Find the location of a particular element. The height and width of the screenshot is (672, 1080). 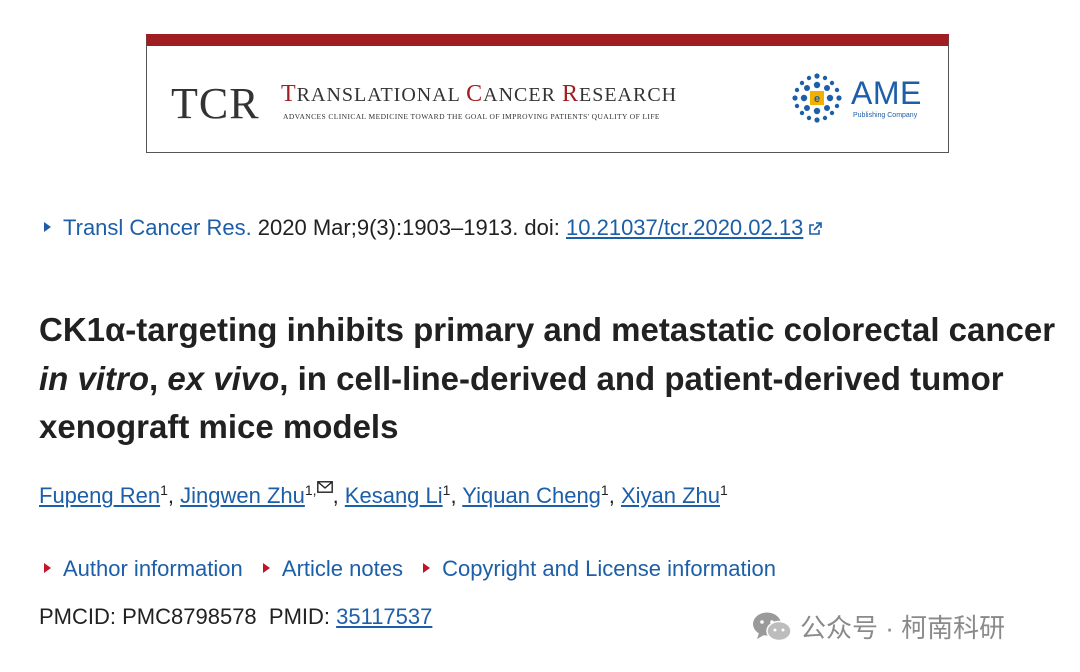

pmcid-label: PMCID: is located at coordinates (81, 616).